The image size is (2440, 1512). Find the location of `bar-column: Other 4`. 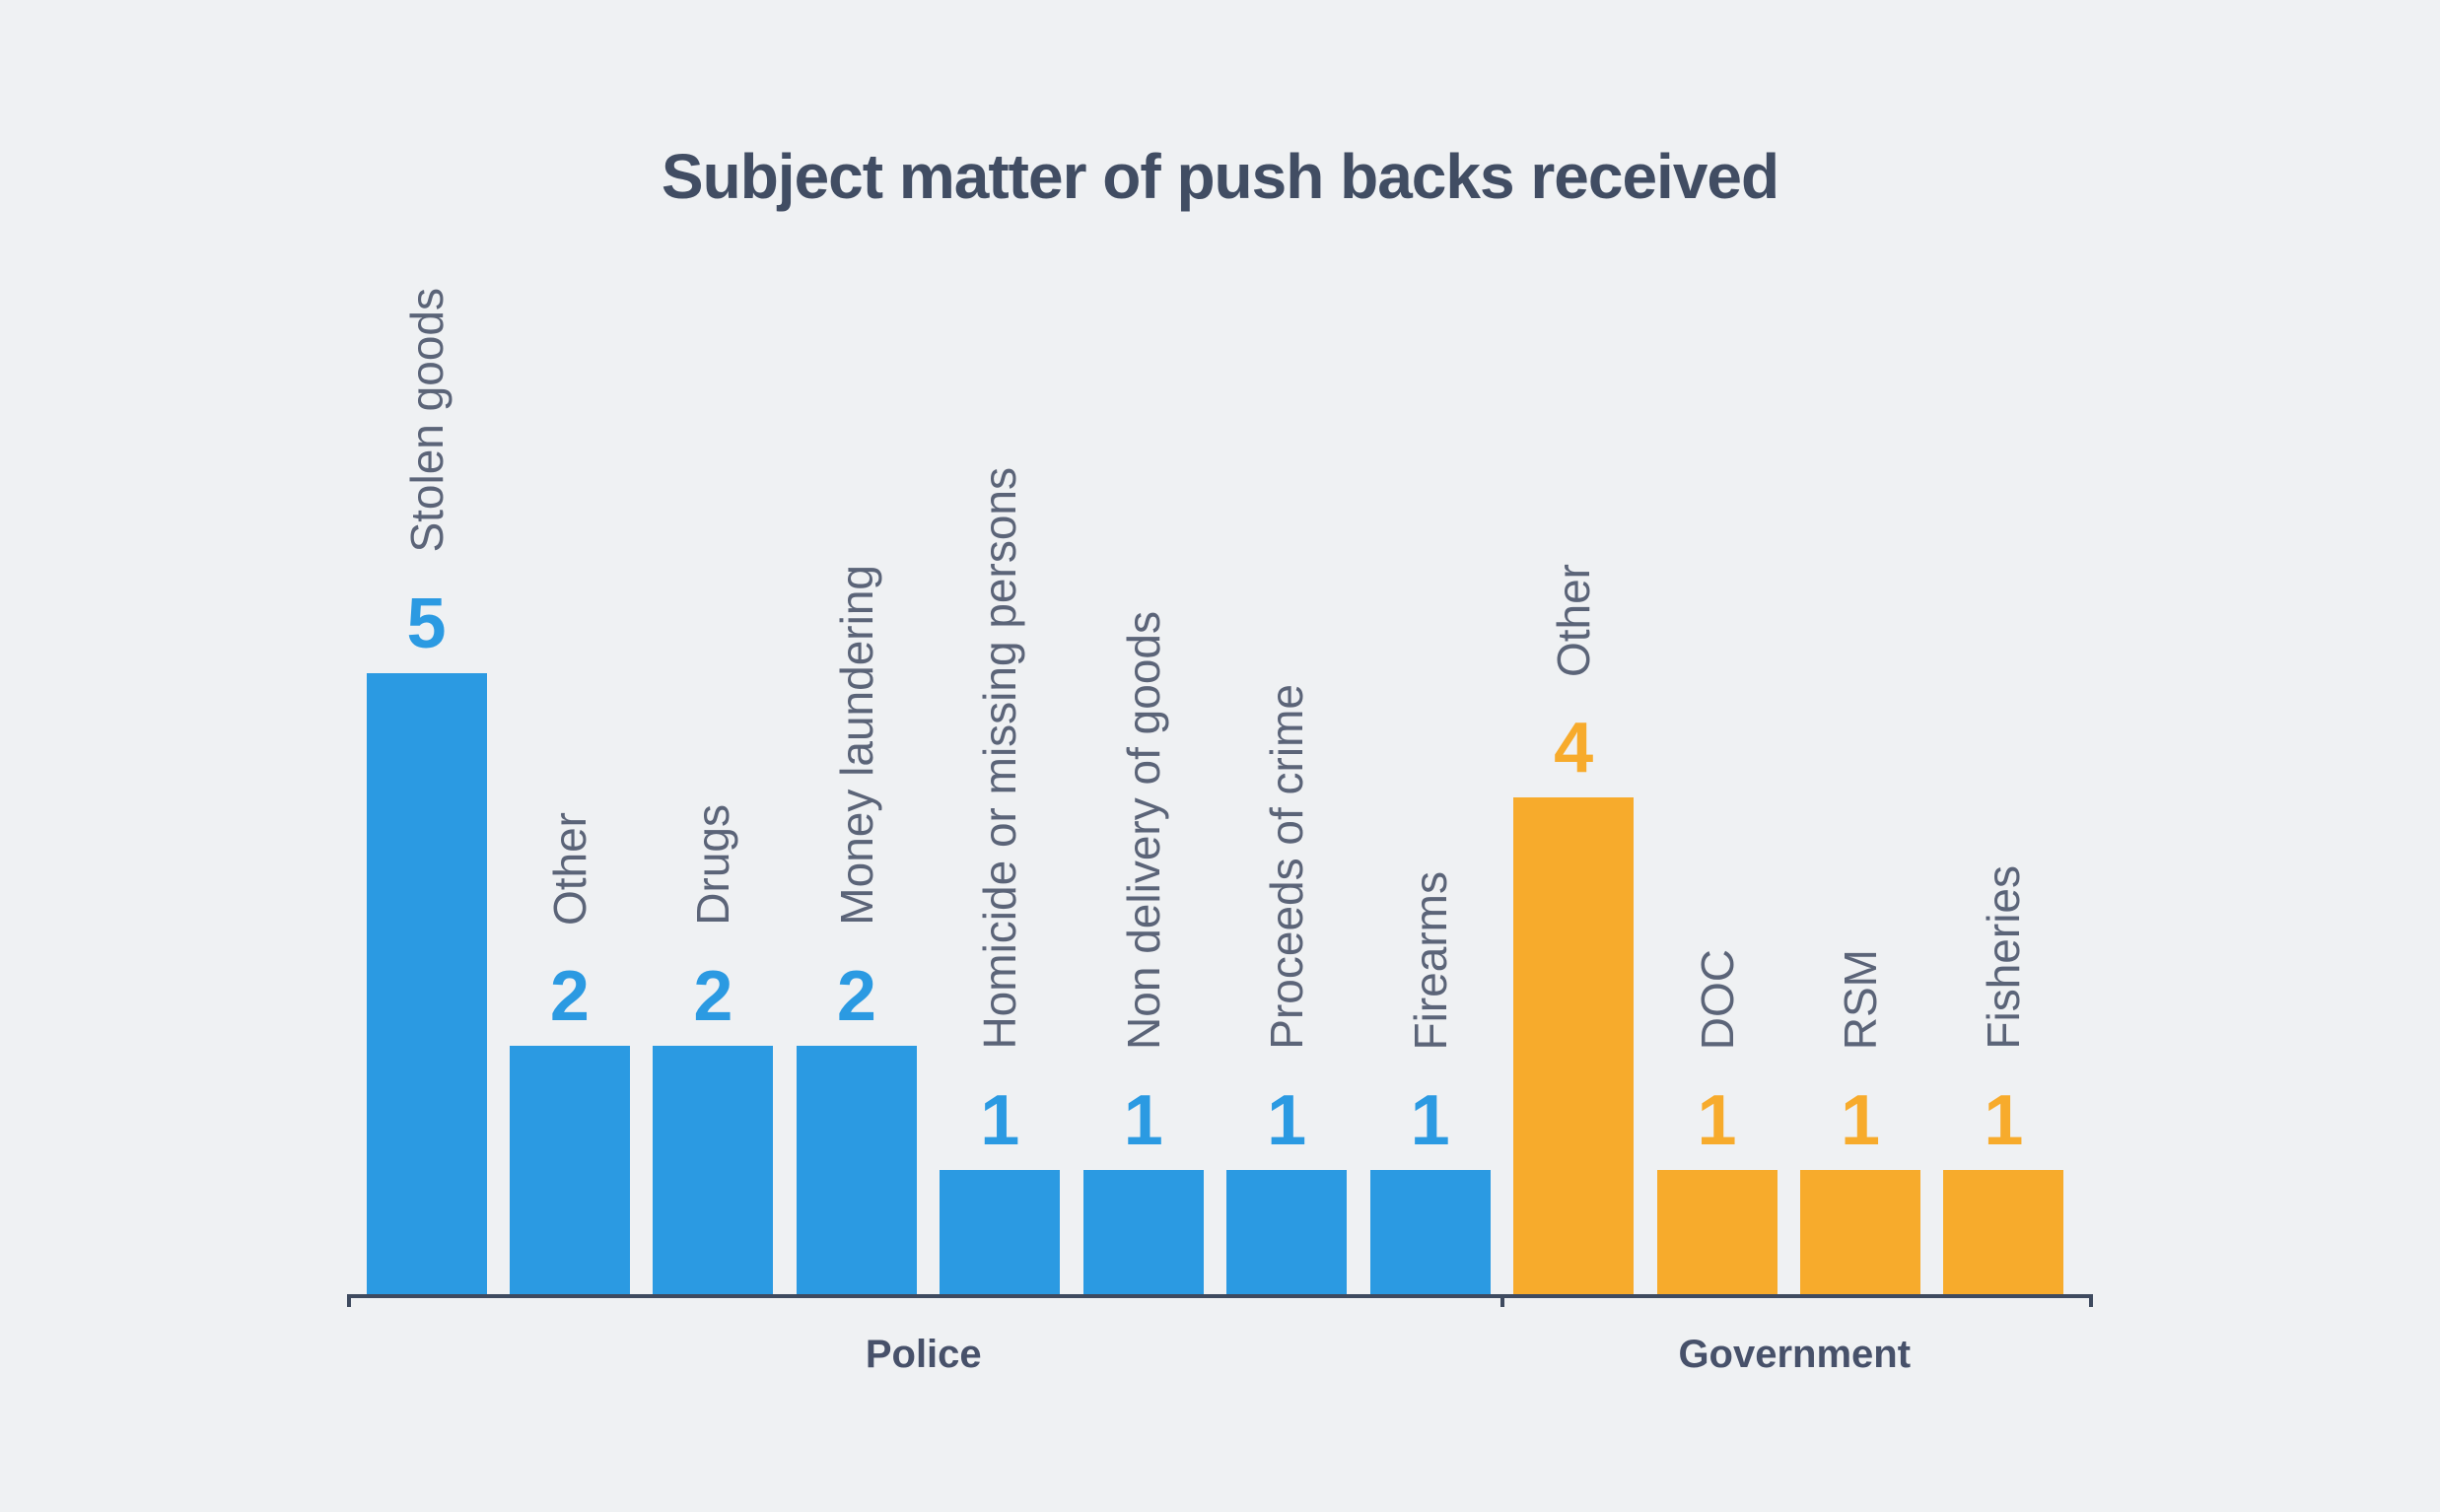

bar-column: Other 4 is located at coordinates (1574, 929).